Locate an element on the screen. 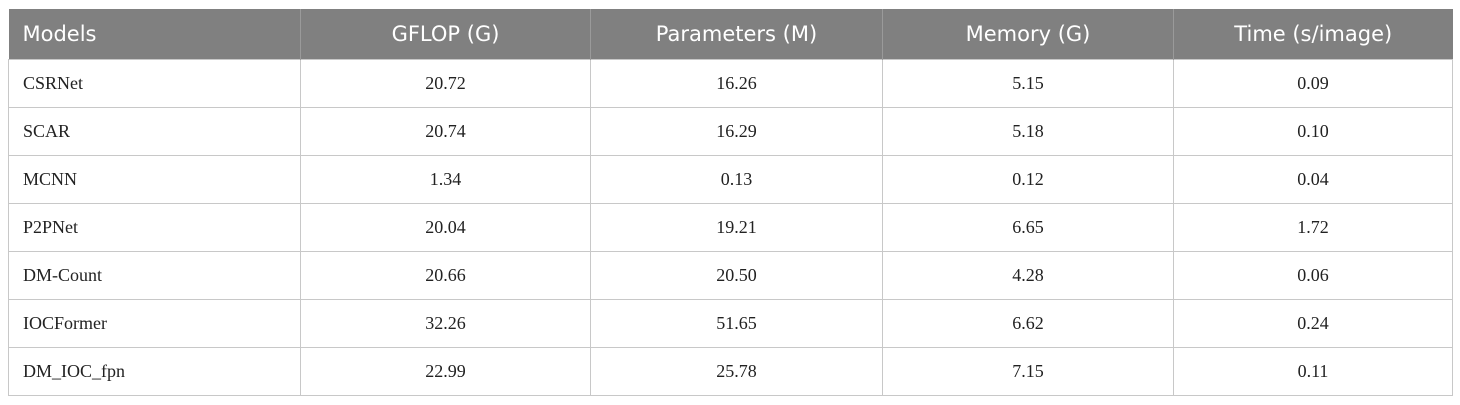 This screenshot has width=1460, height=405. cell: 1.34 is located at coordinates (445, 179).